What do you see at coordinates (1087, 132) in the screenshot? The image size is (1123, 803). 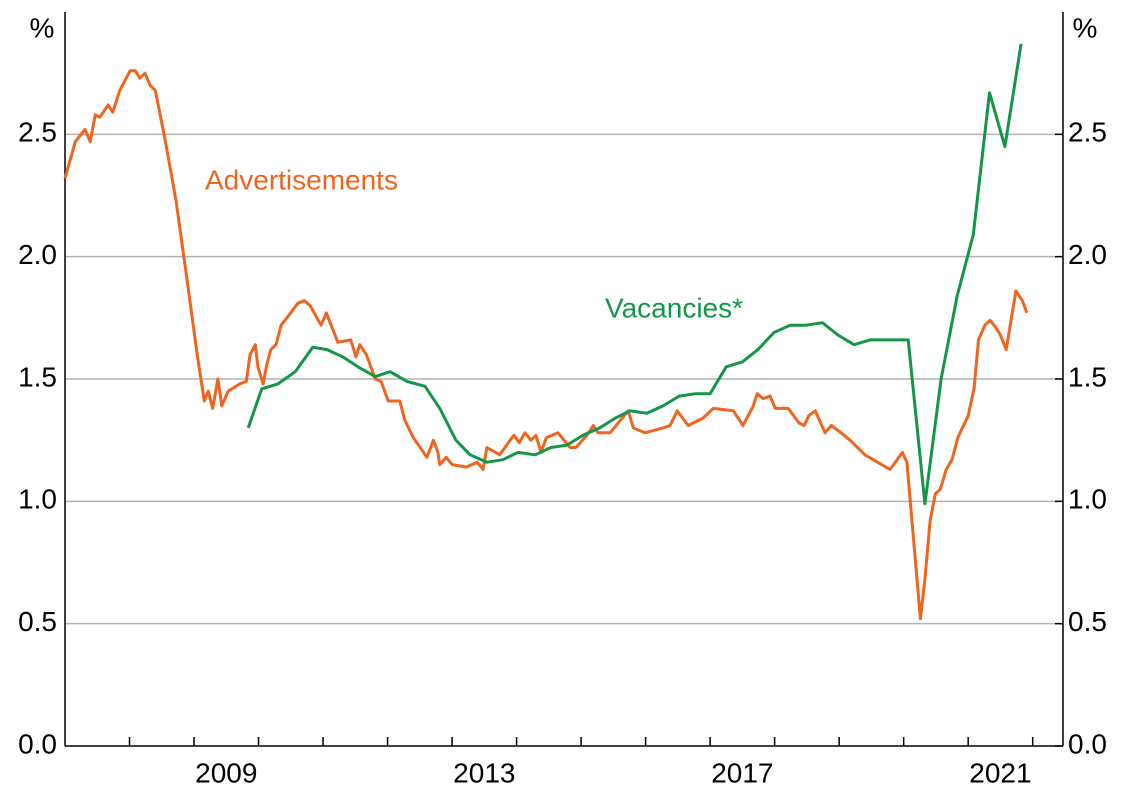 I see `y2-tick-label: 2.5` at bounding box center [1087, 132].